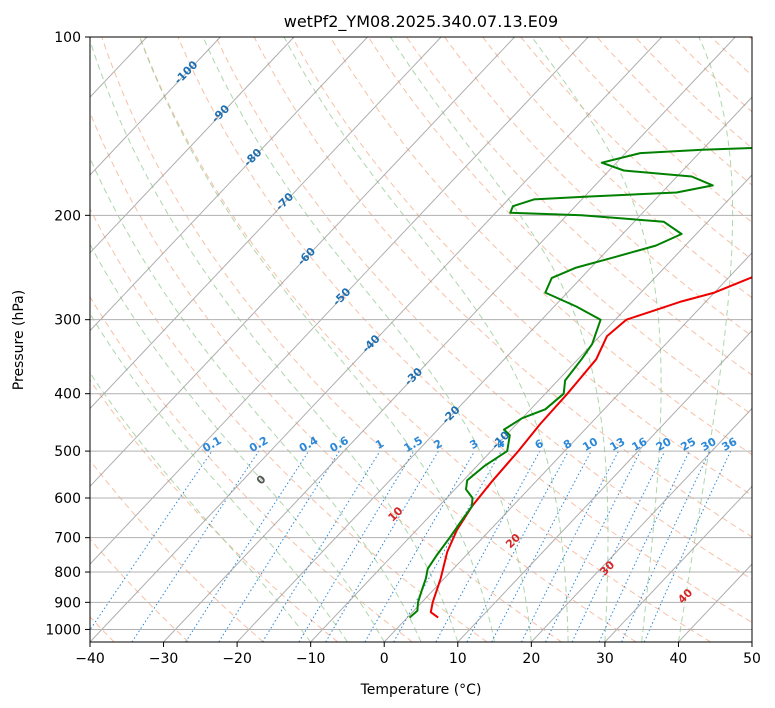  I want to click on x-tick-label: 40, so click(679, 659).